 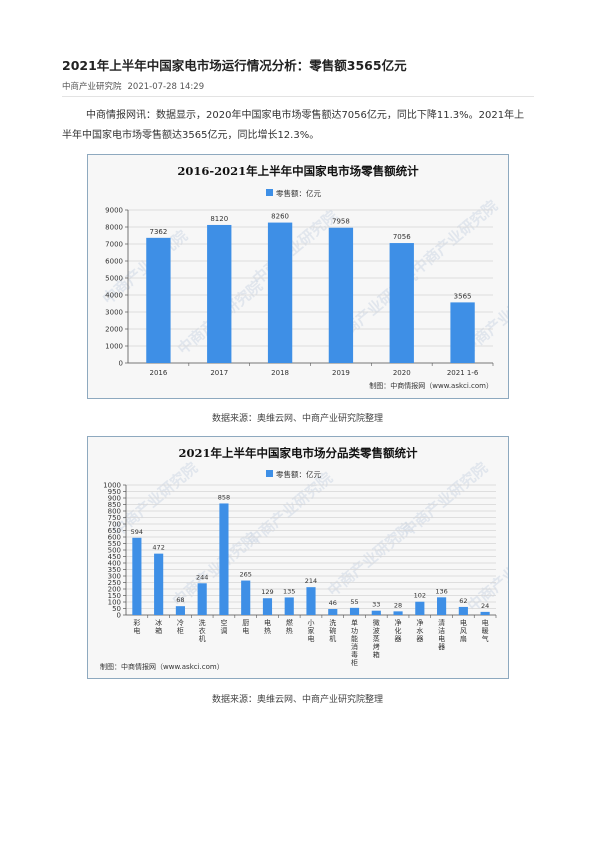 I want to click on x-tick-label: 空调, so click(x=223, y=626).